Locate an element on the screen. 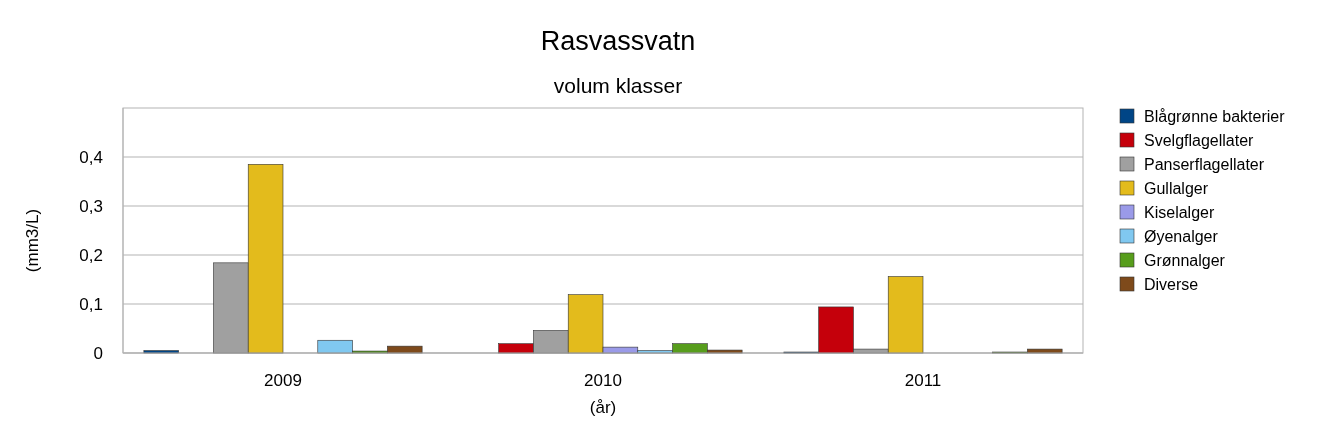 The image size is (1328, 429). x-tick-label: 2010 is located at coordinates (603, 380).